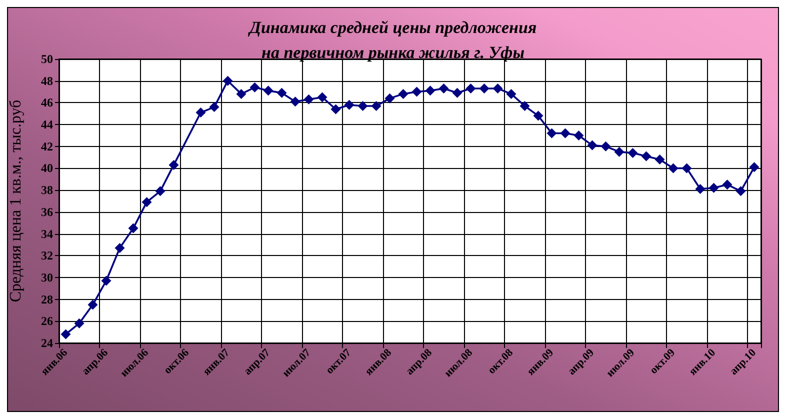  I want to click on y-tick-label: 34, so click(47, 233).